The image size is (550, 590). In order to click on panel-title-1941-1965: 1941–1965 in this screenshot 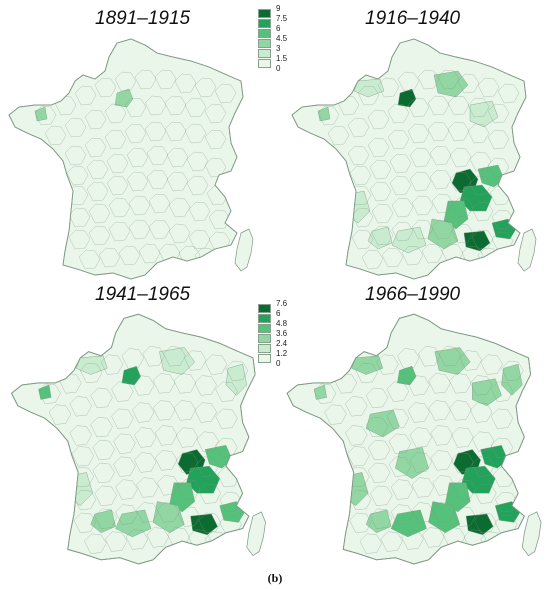, I will do `click(143, 294)`.